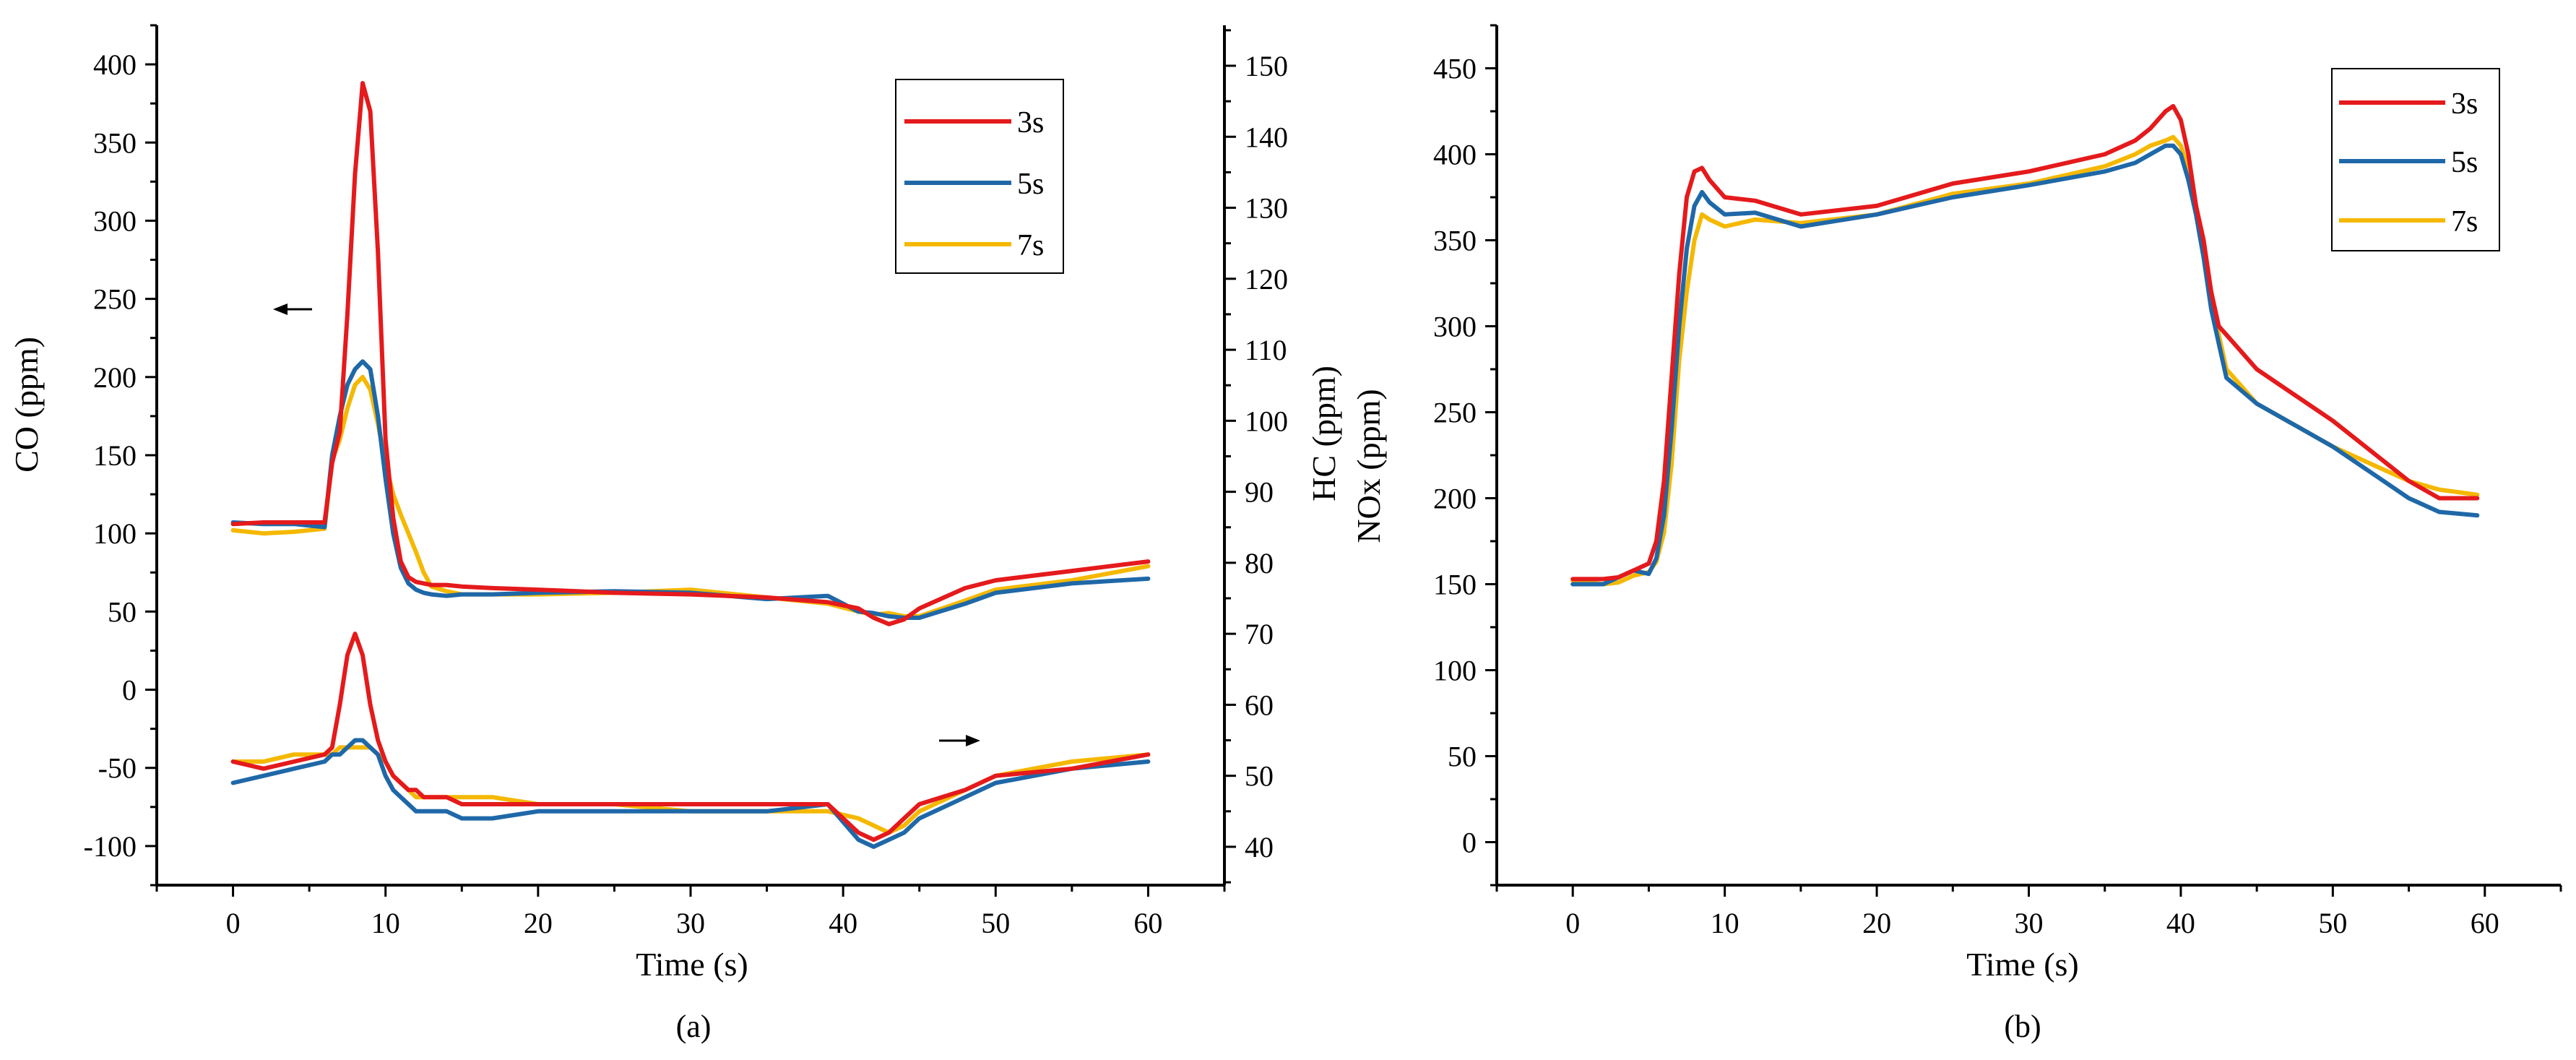 The height and width of the screenshot is (1060, 2576). I want to click on panel-a-x-tick-label: 60, so click(1147, 923).